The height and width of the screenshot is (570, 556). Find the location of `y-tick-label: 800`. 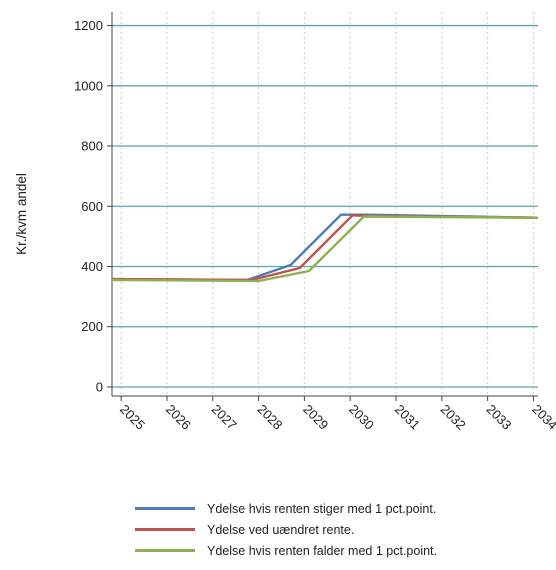

y-tick-label: 800 is located at coordinates (92, 146).